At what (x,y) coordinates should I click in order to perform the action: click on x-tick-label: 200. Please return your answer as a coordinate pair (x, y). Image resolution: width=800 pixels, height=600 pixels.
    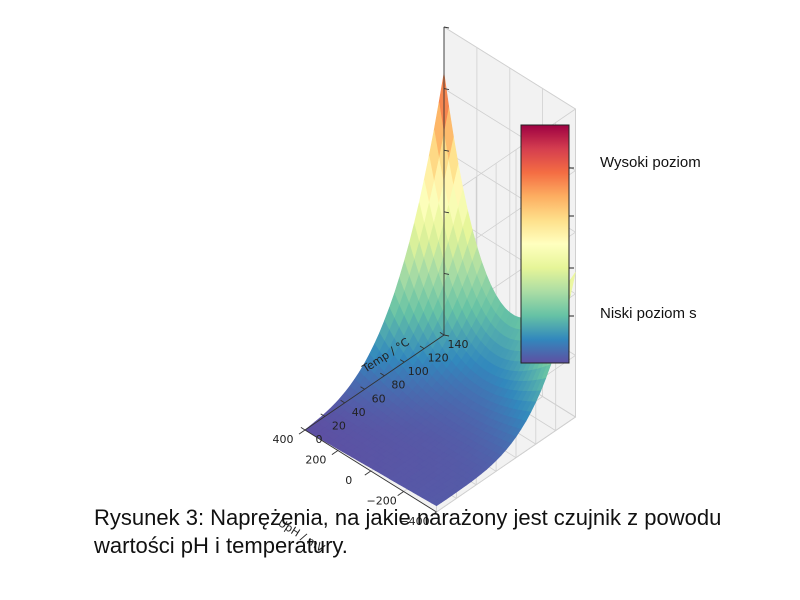
    Looking at the image, I should click on (315, 460).